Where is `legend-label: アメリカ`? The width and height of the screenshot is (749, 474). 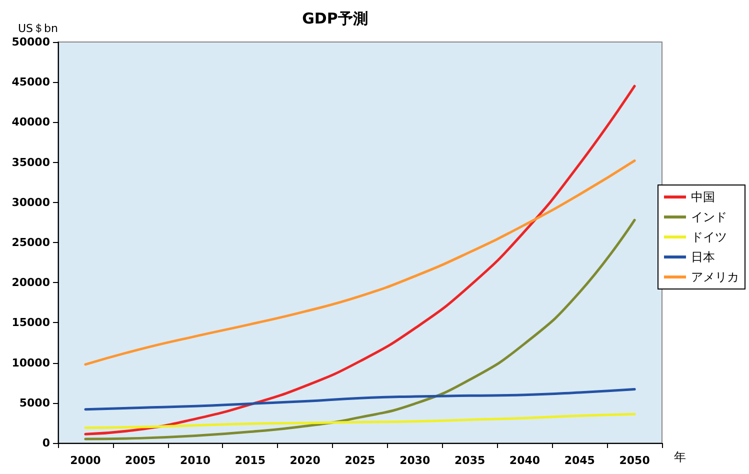 legend-label: アメリカ is located at coordinates (715, 277).